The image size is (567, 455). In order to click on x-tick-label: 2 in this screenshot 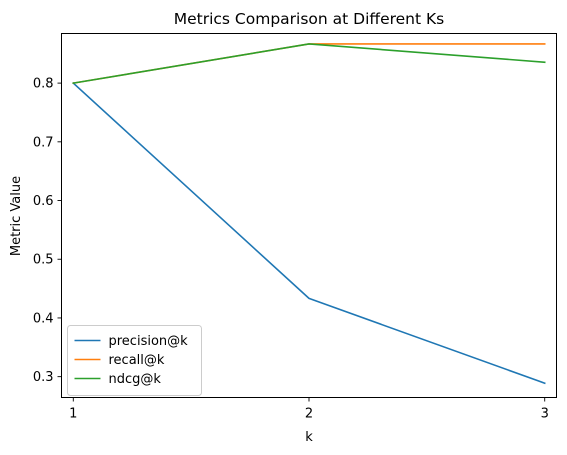, I will do `click(309, 414)`.